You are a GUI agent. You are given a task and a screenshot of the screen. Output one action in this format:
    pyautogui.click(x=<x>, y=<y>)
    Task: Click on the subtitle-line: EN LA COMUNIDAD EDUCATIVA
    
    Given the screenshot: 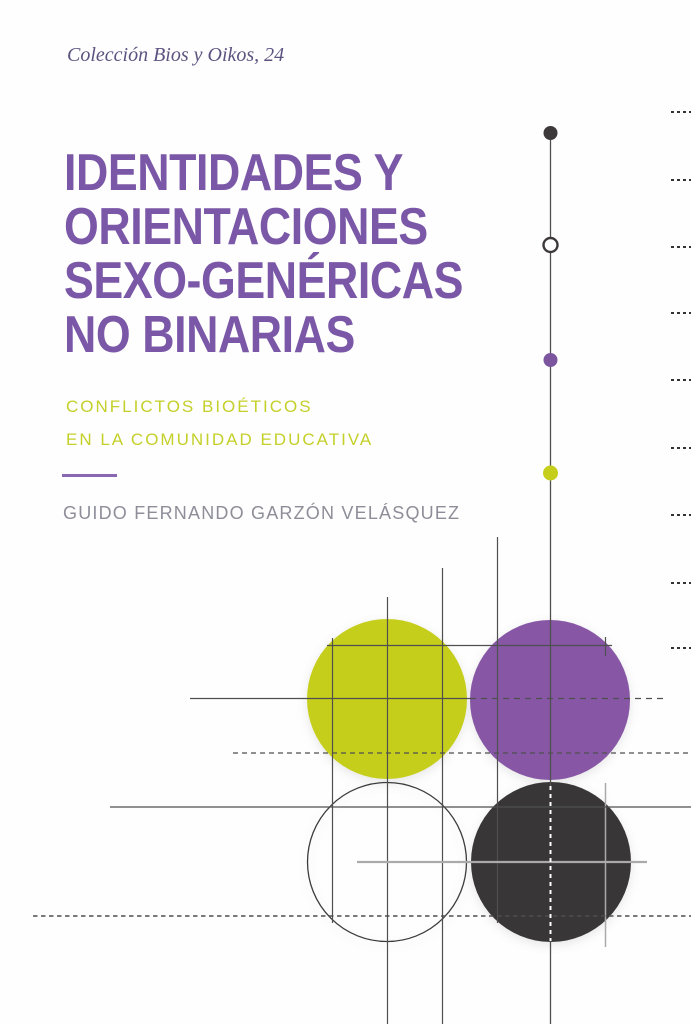 What is the action you would take?
    pyautogui.click(x=220, y=439)
    